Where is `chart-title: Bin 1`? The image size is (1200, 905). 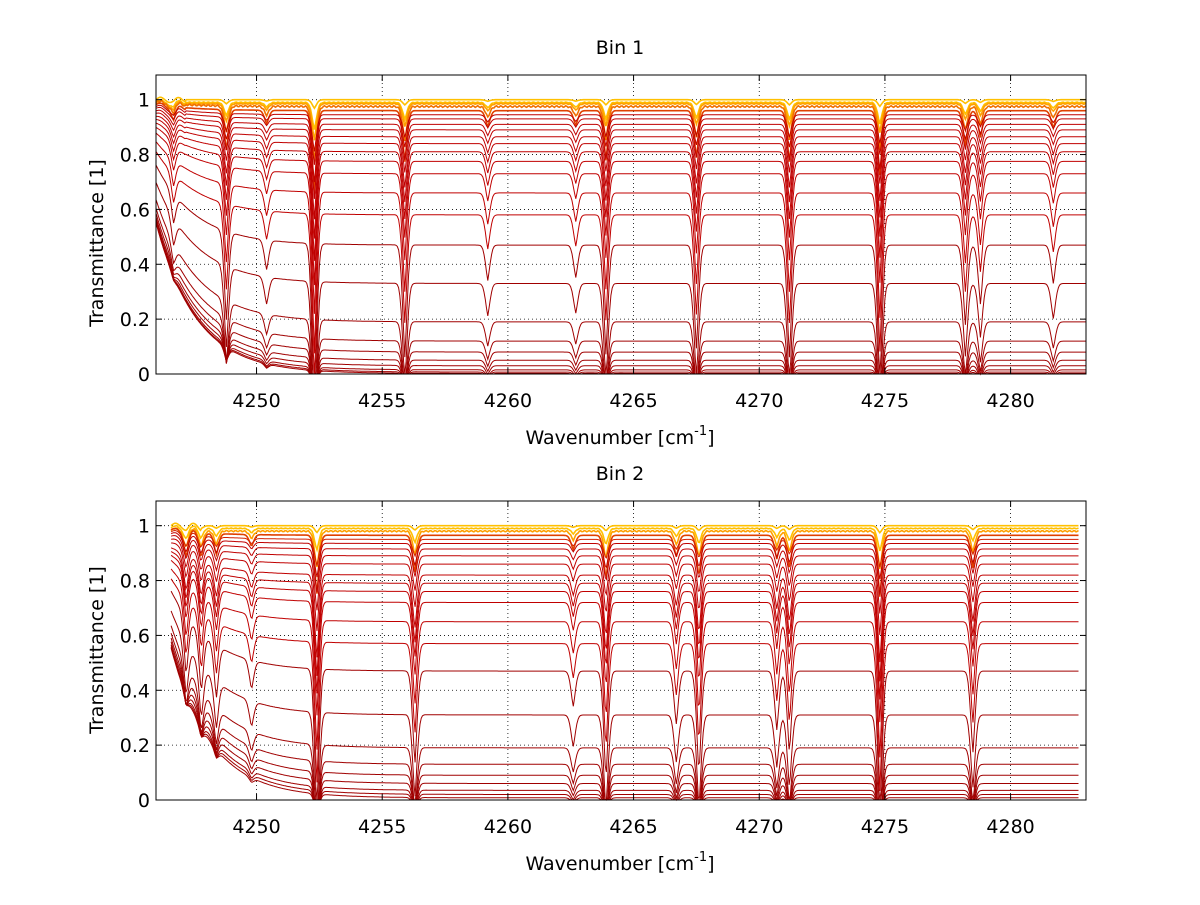
chart-title: Bin 1 is located at coordinates (620, 48).